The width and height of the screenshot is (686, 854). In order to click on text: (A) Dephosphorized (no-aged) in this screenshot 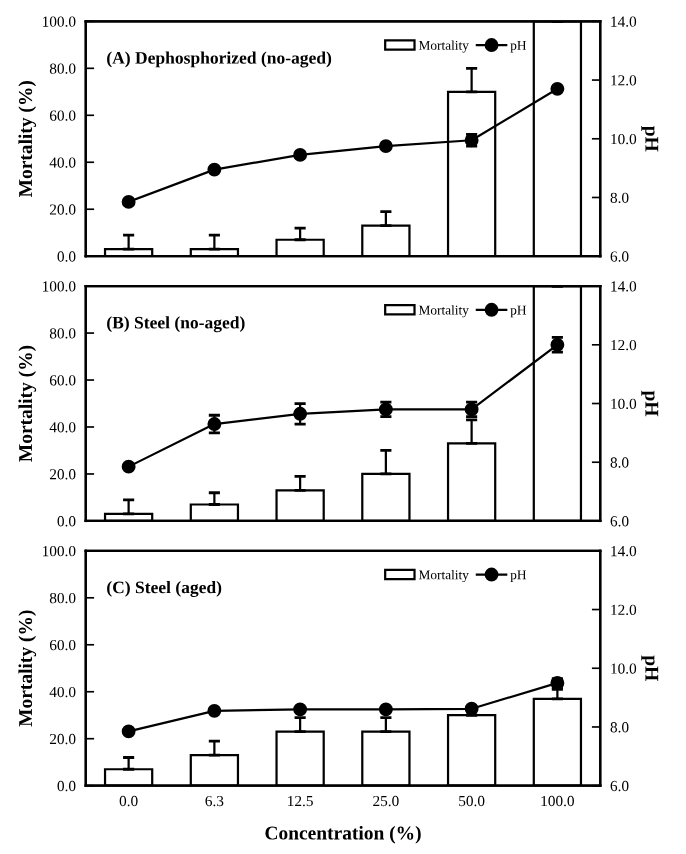, I will do `click(219, 59)`.